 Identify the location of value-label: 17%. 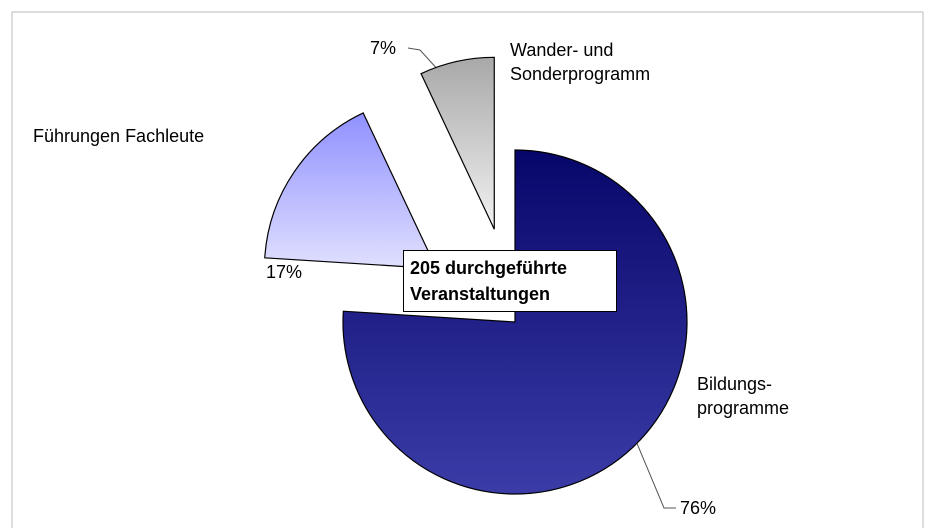
(284, 272).